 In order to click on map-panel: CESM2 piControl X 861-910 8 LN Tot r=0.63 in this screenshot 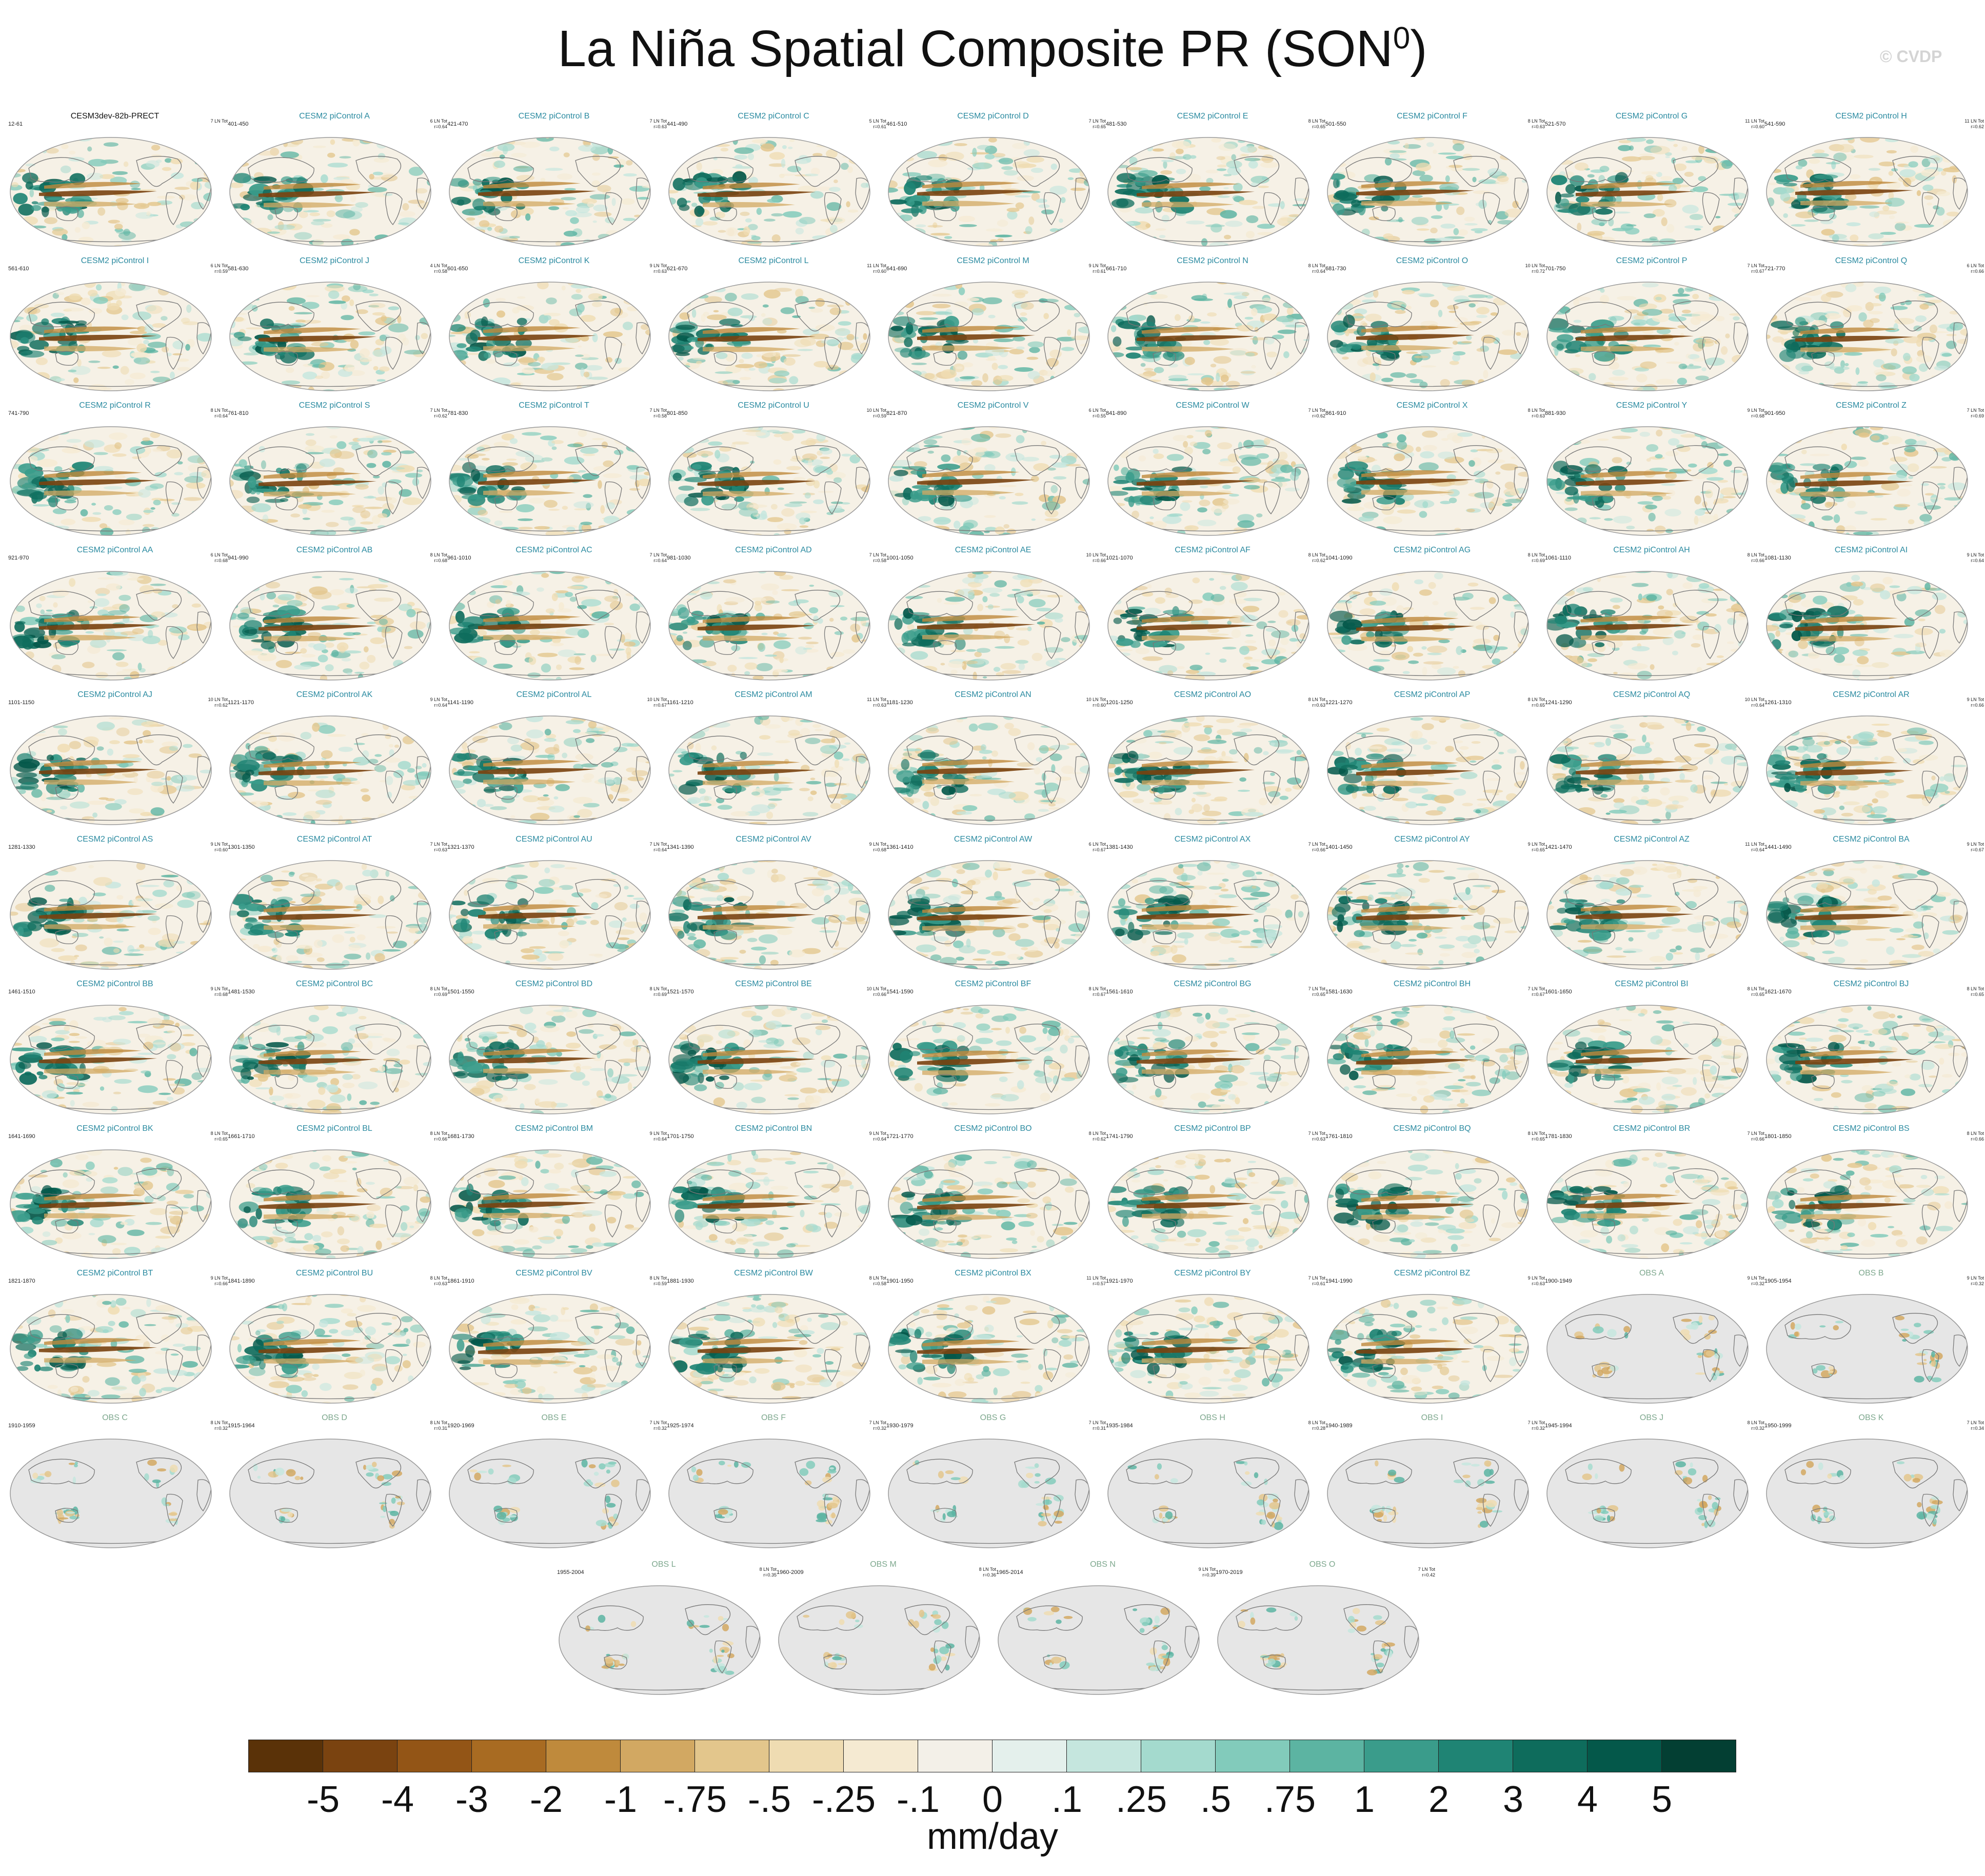, I will do `click(1433, 473)`.